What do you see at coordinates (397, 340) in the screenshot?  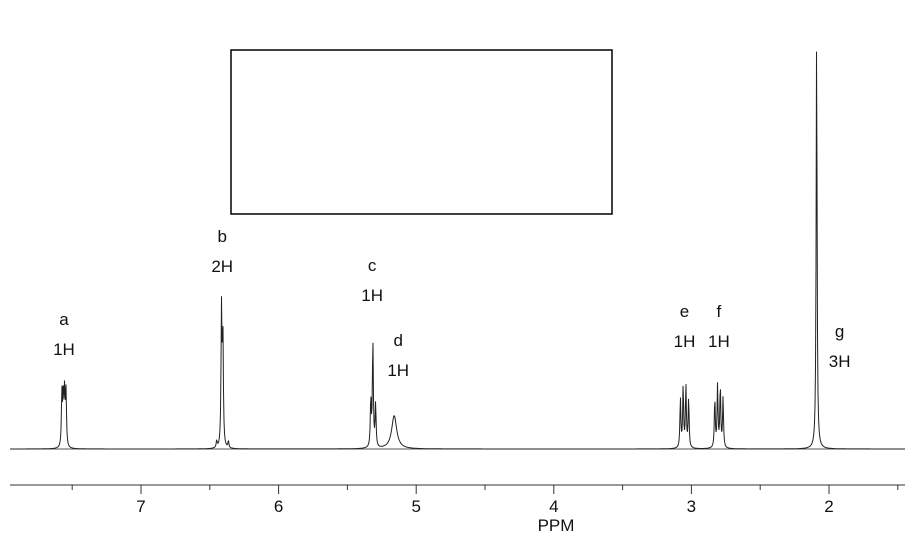 I see `peak-label: d` at bounding box center [397, 340].